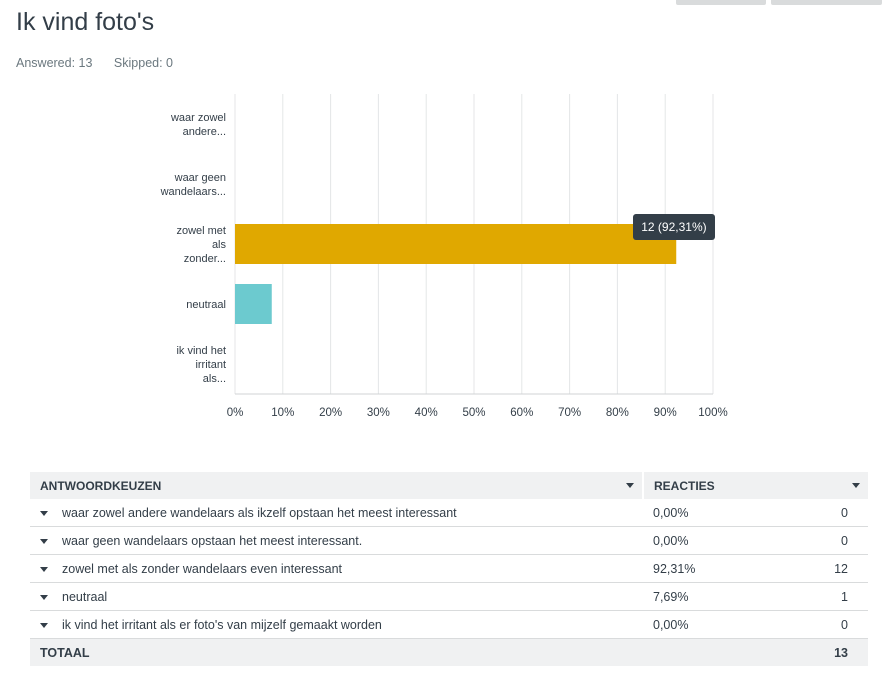 The width and height of the screenshot is (882, 678). What do you see at coordinates (705, 568) in the screenshot?
I see `row-percent: 92,31%` at bounding box center [705, 568].